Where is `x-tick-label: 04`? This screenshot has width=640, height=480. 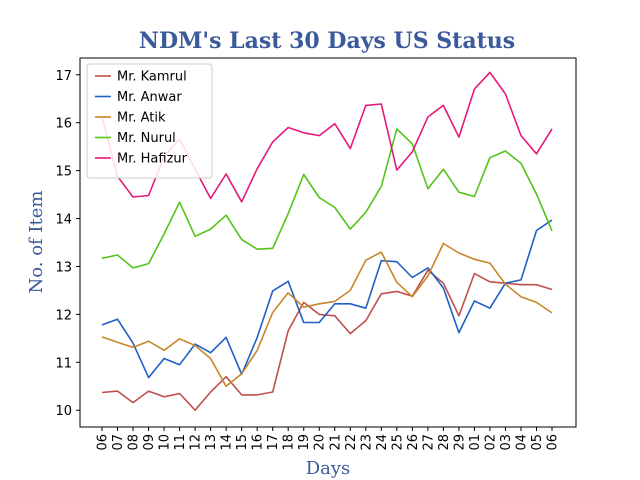 x-tick-label: 04 is located at coordinates (521, 442).